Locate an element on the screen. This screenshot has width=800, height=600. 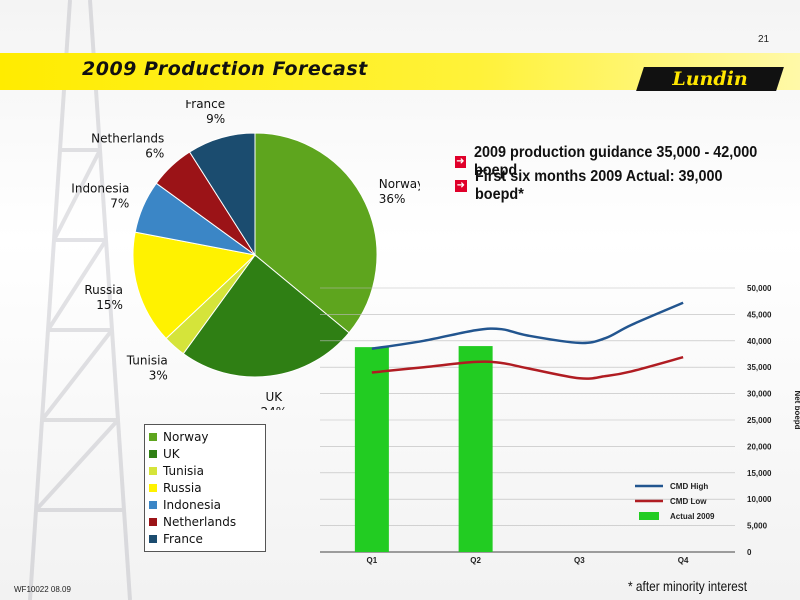
slice-label-name: Indonesia is located at coordinates (100, 188).